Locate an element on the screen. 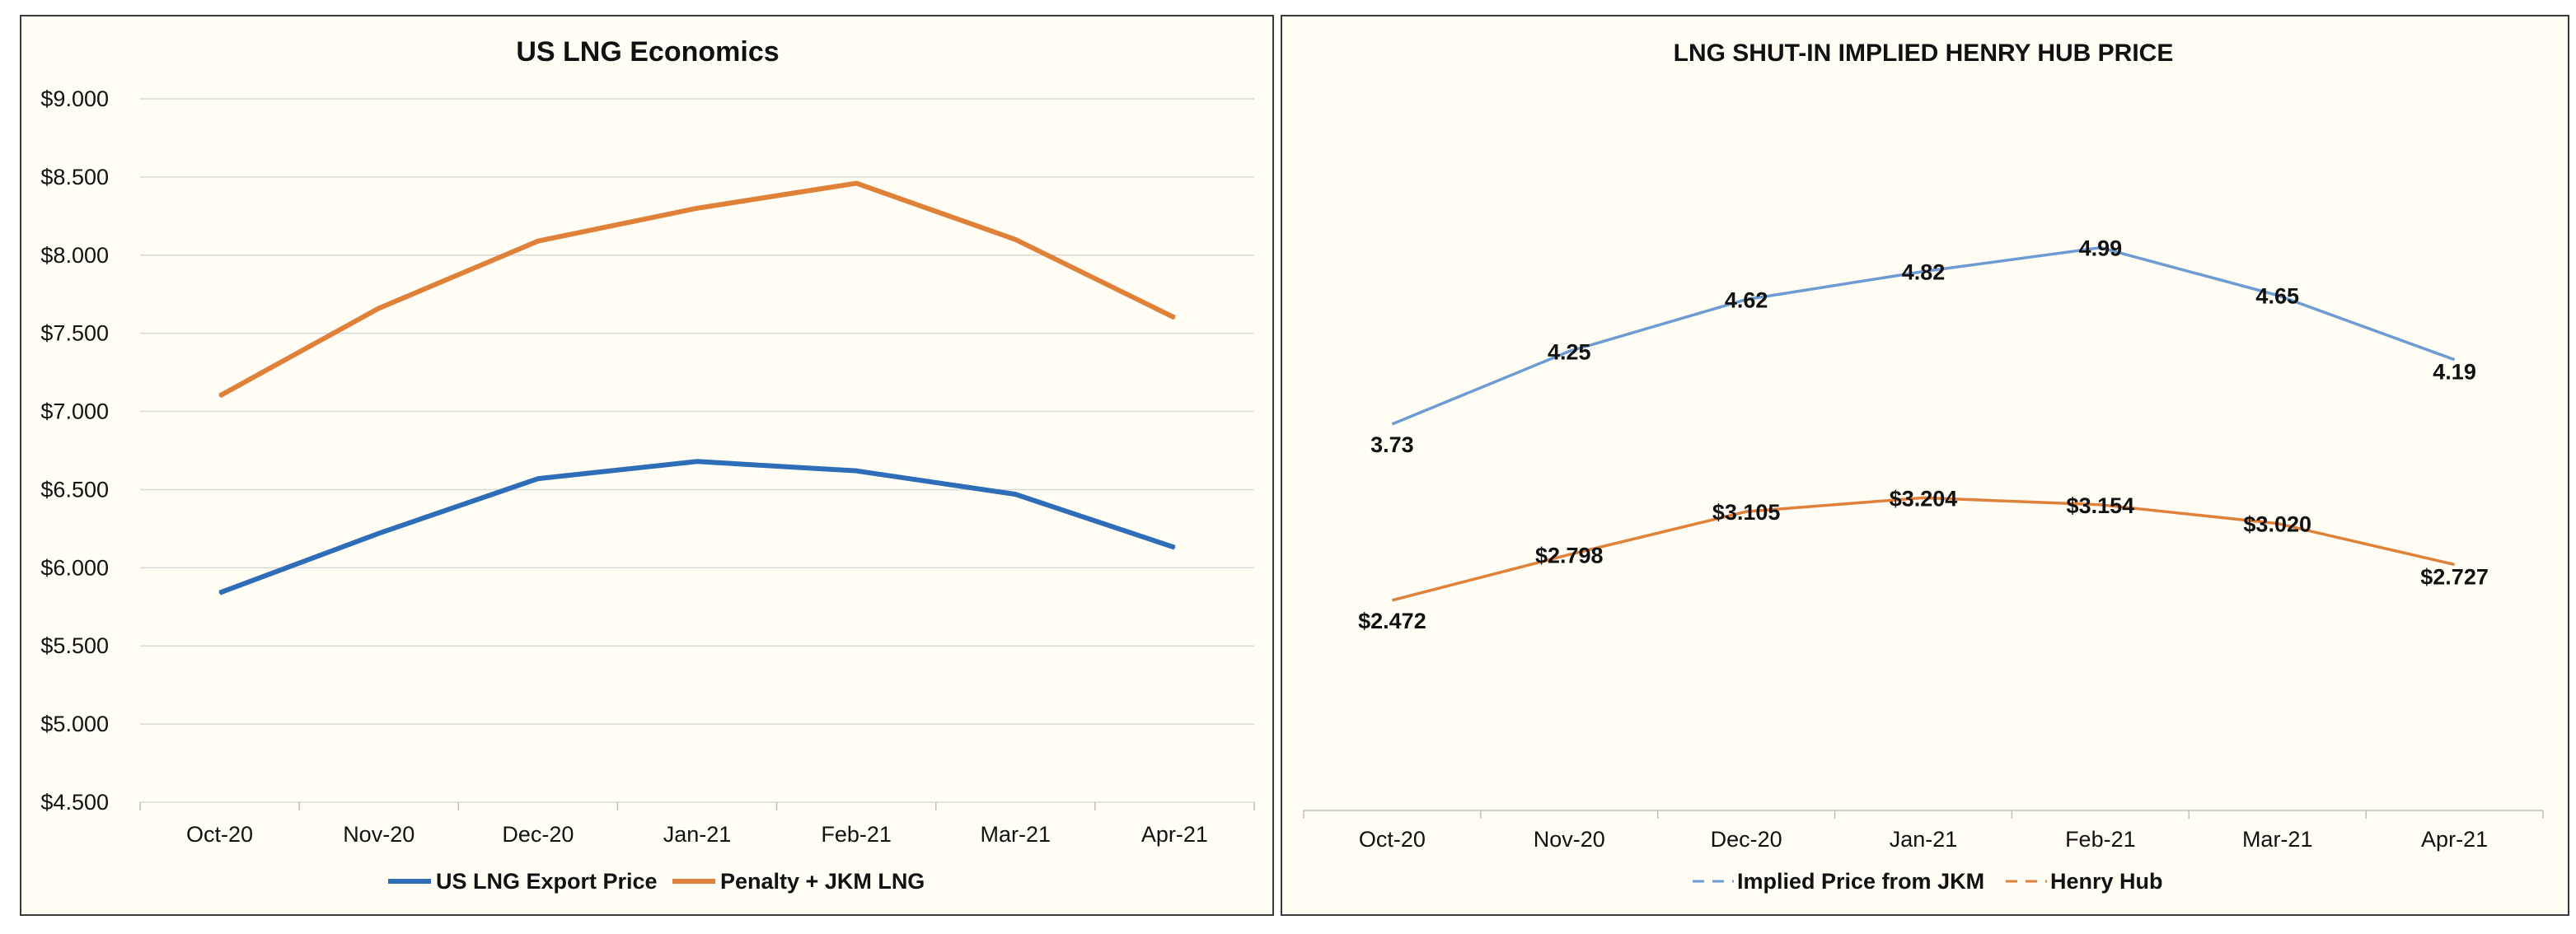  y-tick-label: $8.000 is located at coordinates (74, 256).